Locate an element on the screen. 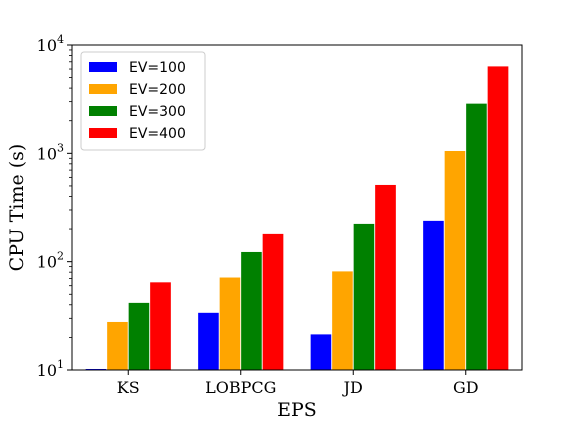 This screenshot has width=581, height=436. bar-jd-ev400 is located at coordinates (385, 277).